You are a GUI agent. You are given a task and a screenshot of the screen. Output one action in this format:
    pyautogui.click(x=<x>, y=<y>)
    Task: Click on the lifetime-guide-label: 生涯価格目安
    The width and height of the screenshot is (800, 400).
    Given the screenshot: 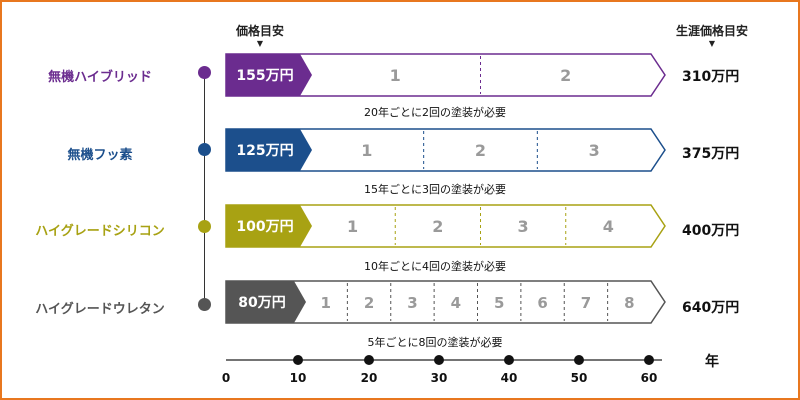 What is the action you would take?
    pyautogui.click(x=711, y=31)
    